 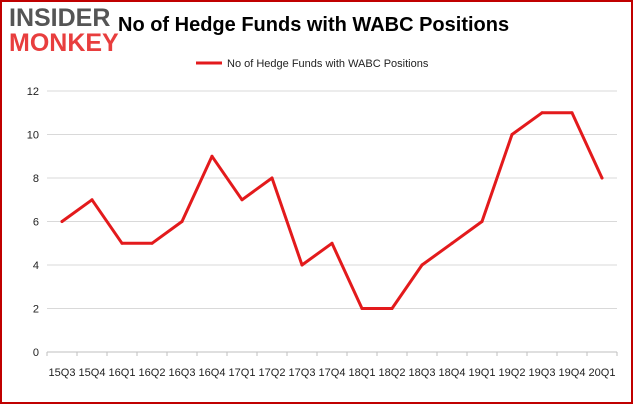 I want to click on x-tick-label: 17Q3, so click(x=302, y=373).